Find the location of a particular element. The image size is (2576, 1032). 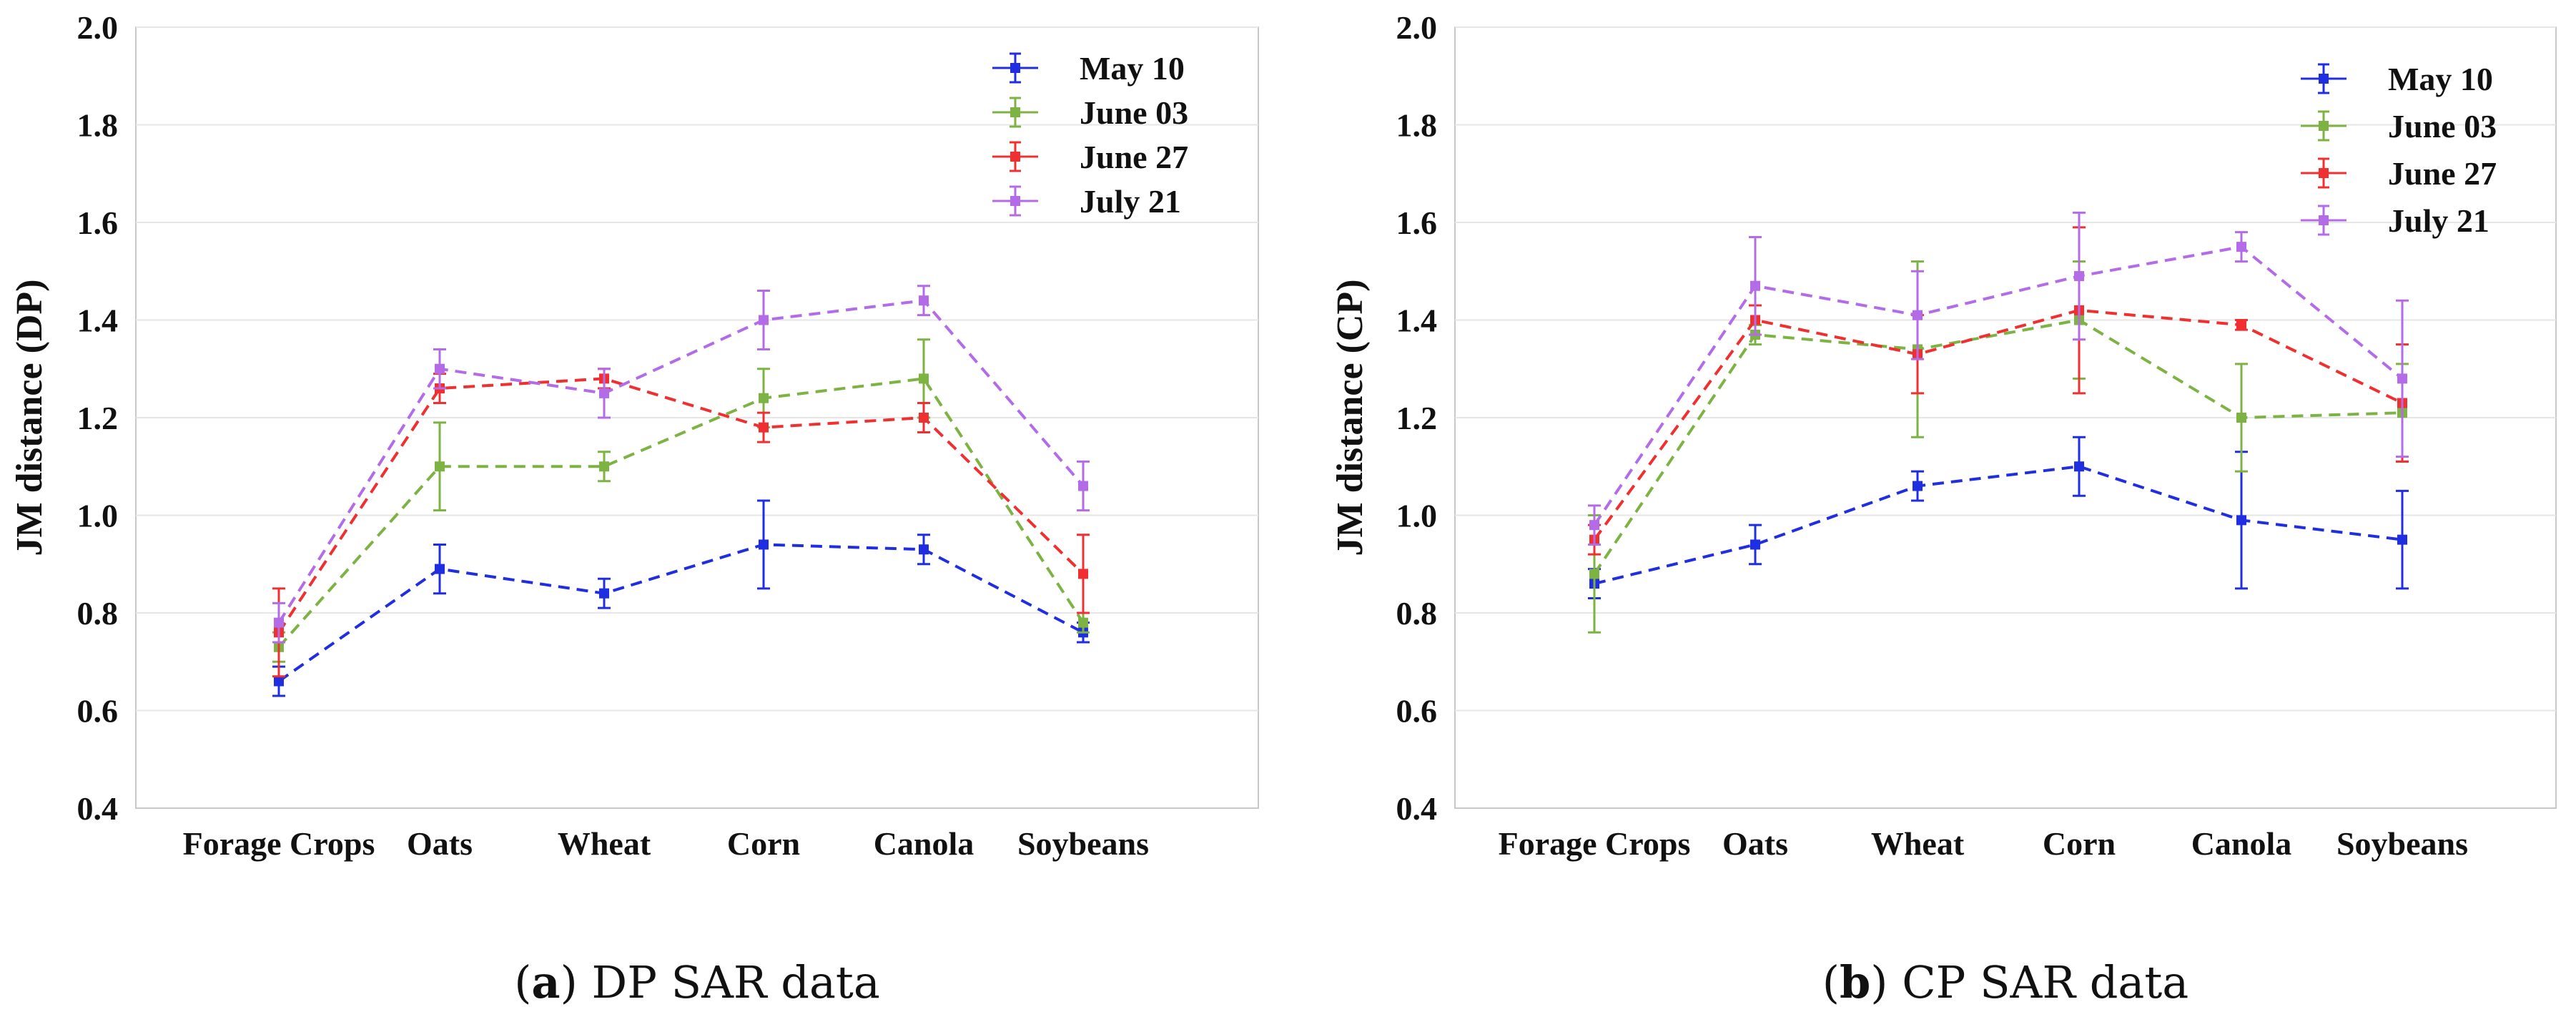

caption-letter: b is located at coordinates (1855, 982).